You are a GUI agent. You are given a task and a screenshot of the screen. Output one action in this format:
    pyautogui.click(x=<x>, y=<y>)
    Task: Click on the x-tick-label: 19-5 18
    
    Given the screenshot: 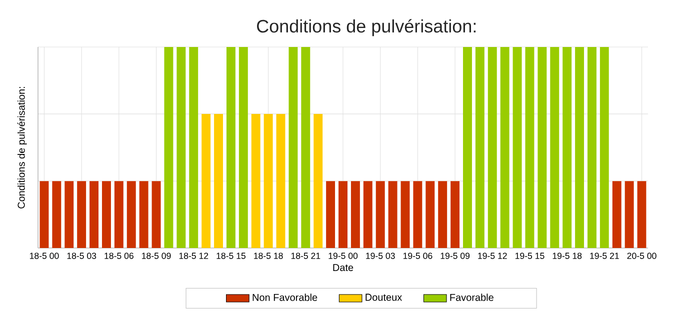 What is the action you would take?
    pyautogui.click(x=567, y=255)
    